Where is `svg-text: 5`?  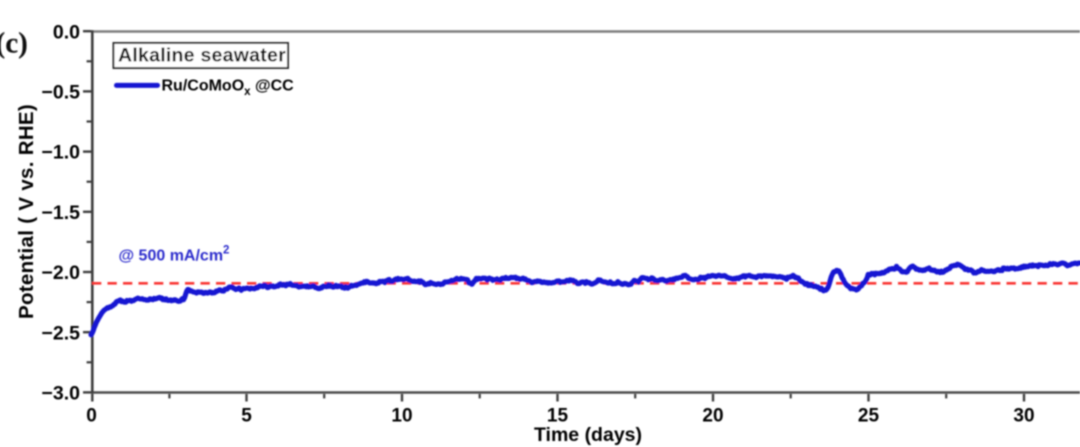 svg-text: 5 is located at coordinates (246, 415).